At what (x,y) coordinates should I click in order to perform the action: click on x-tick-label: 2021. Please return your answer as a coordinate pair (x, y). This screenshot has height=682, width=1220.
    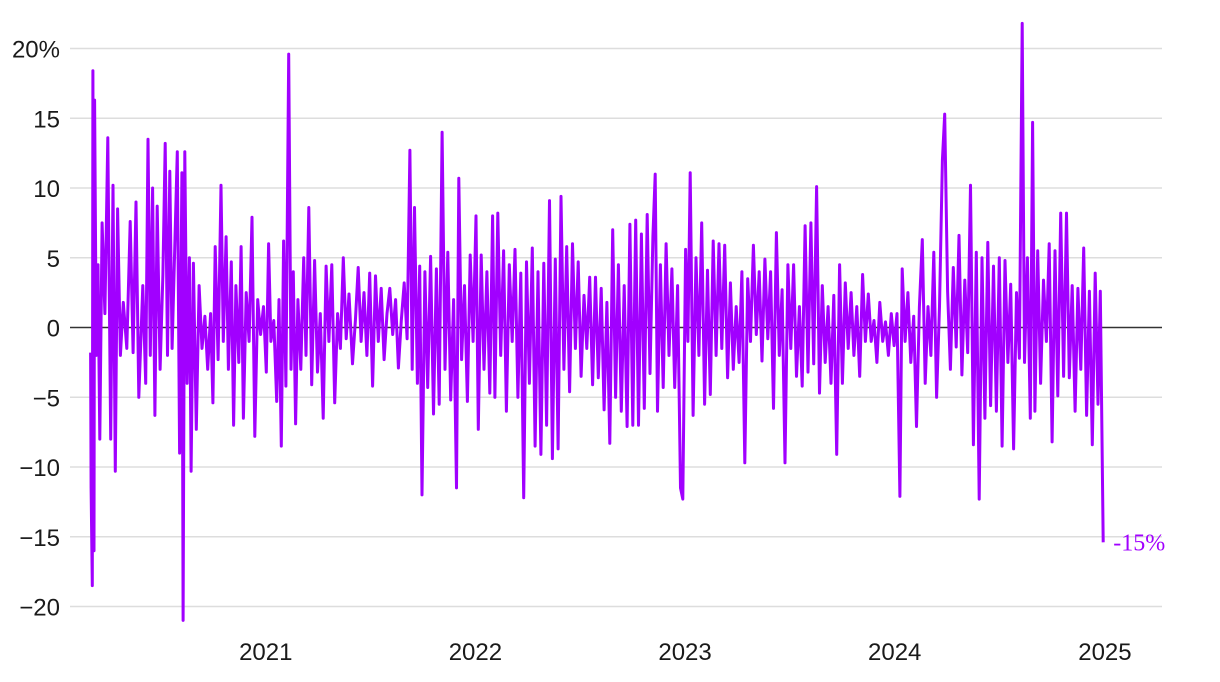
    Looking at the image, I should click on (265, 652).